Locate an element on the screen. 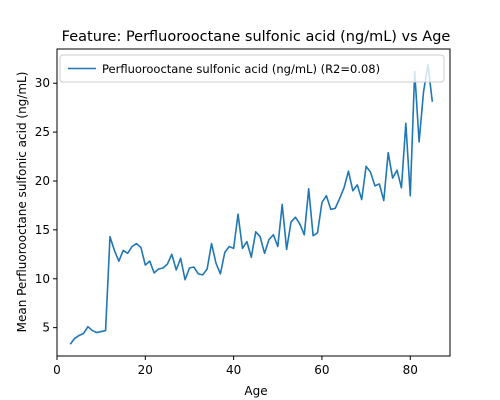 This screenshot has height=400, width=500. x-tick-label: 0 is located at coordinates (57, 370).